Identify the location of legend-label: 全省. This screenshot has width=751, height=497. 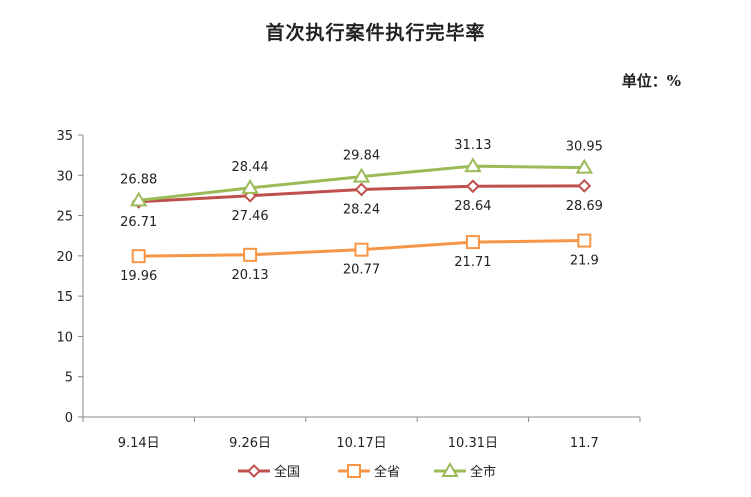
(387, 472).